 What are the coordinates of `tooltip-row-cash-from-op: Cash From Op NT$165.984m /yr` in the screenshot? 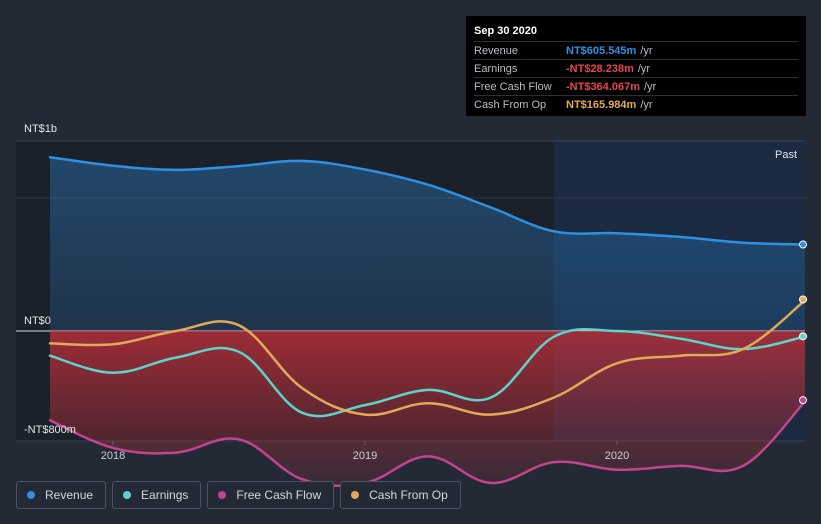 It's located at (636, 104).